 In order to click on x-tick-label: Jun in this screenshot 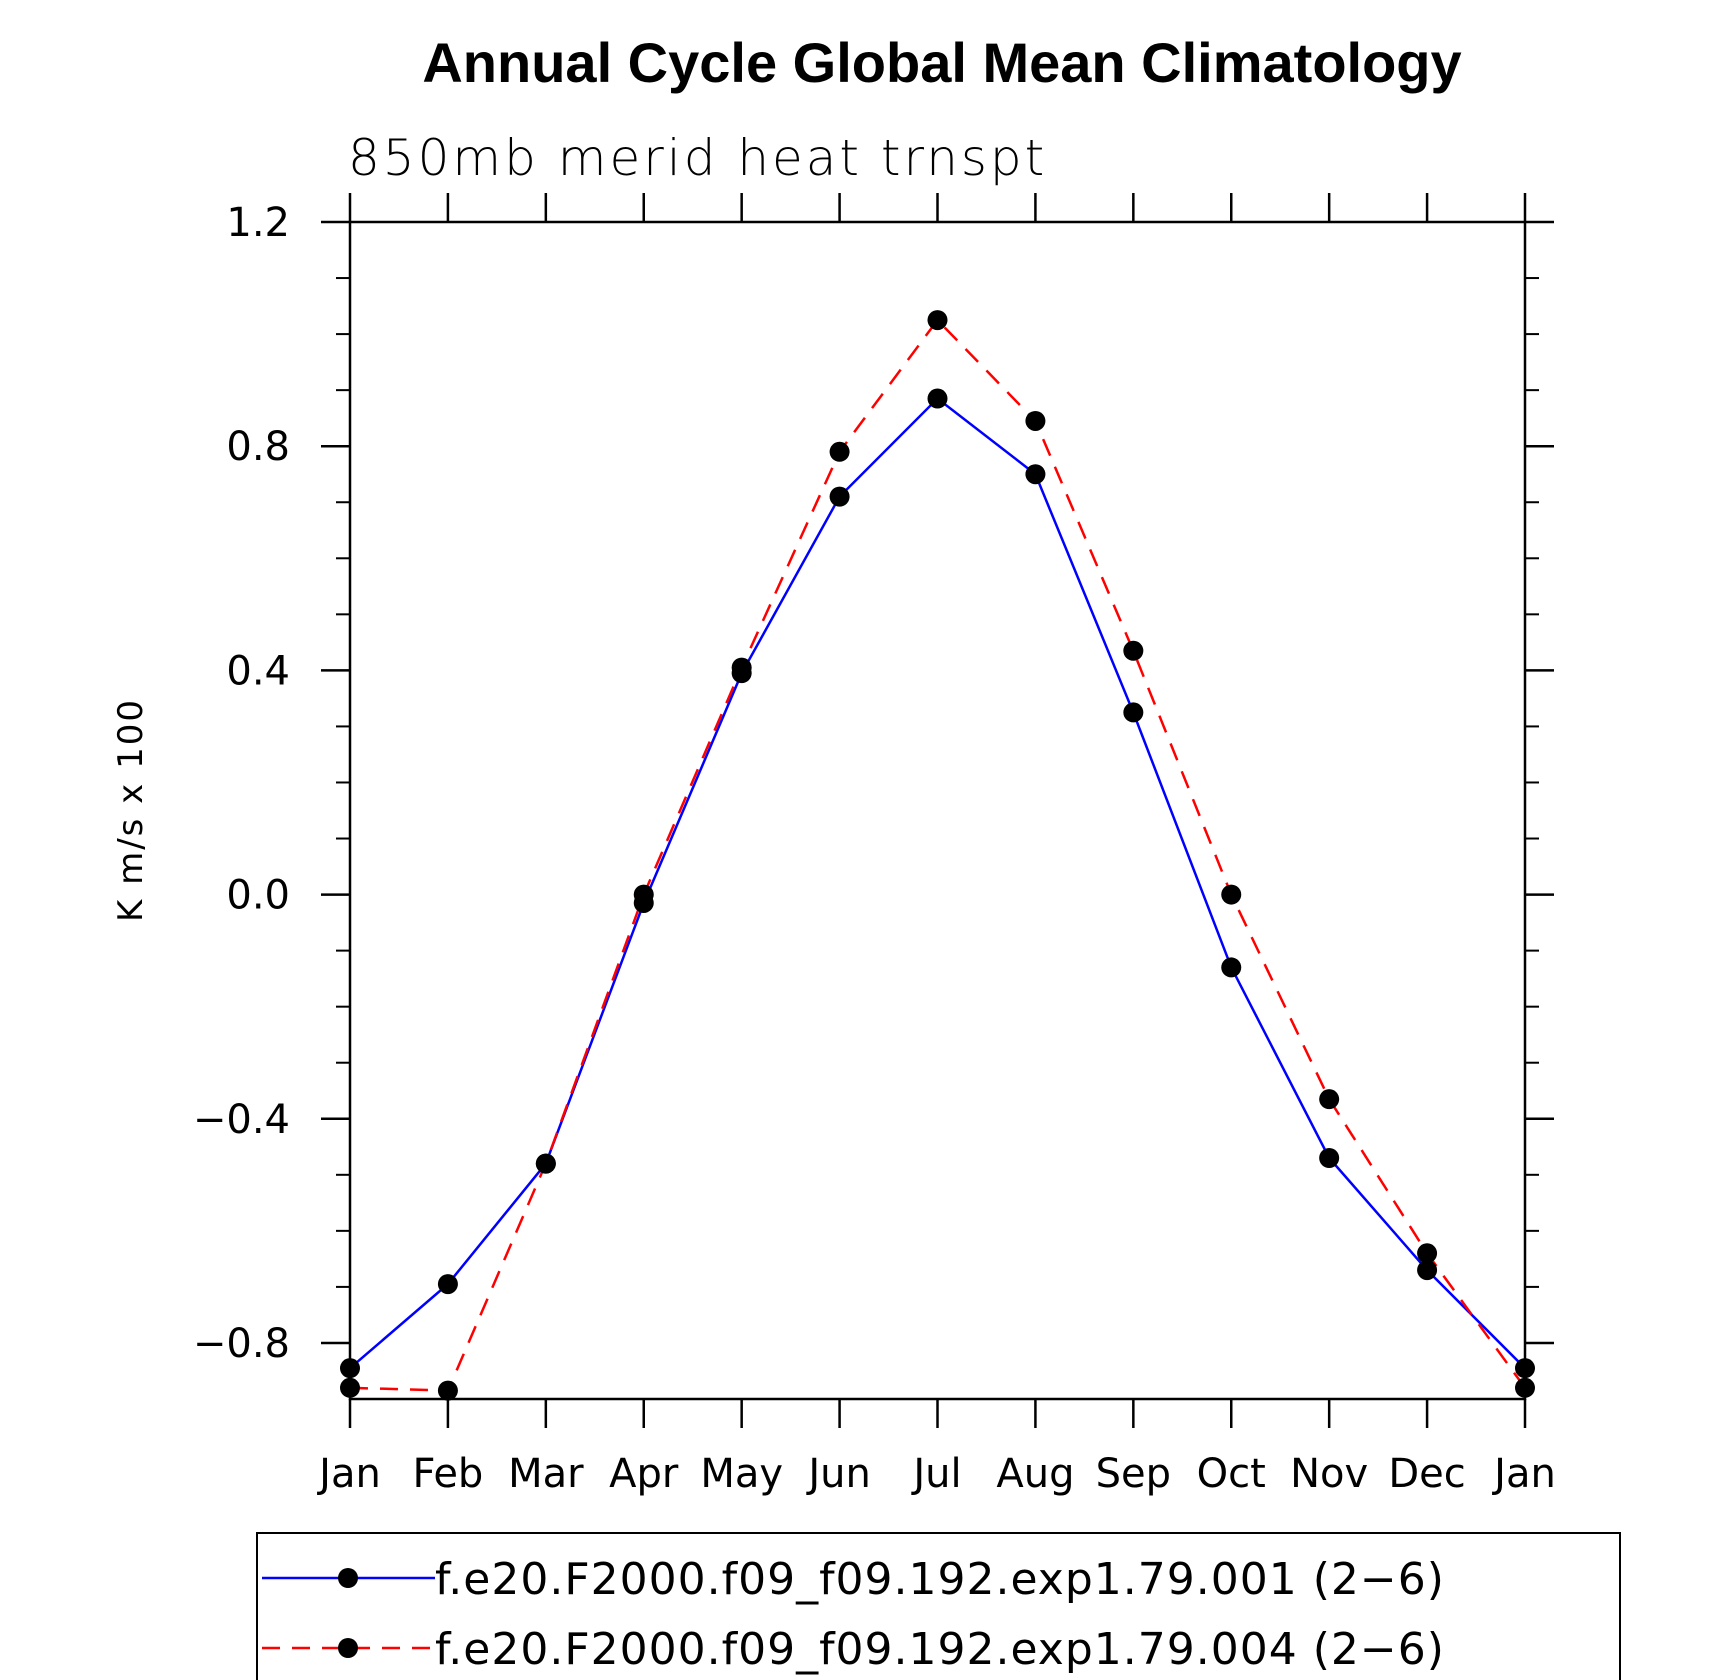, I will do `click(838, 1474)`.